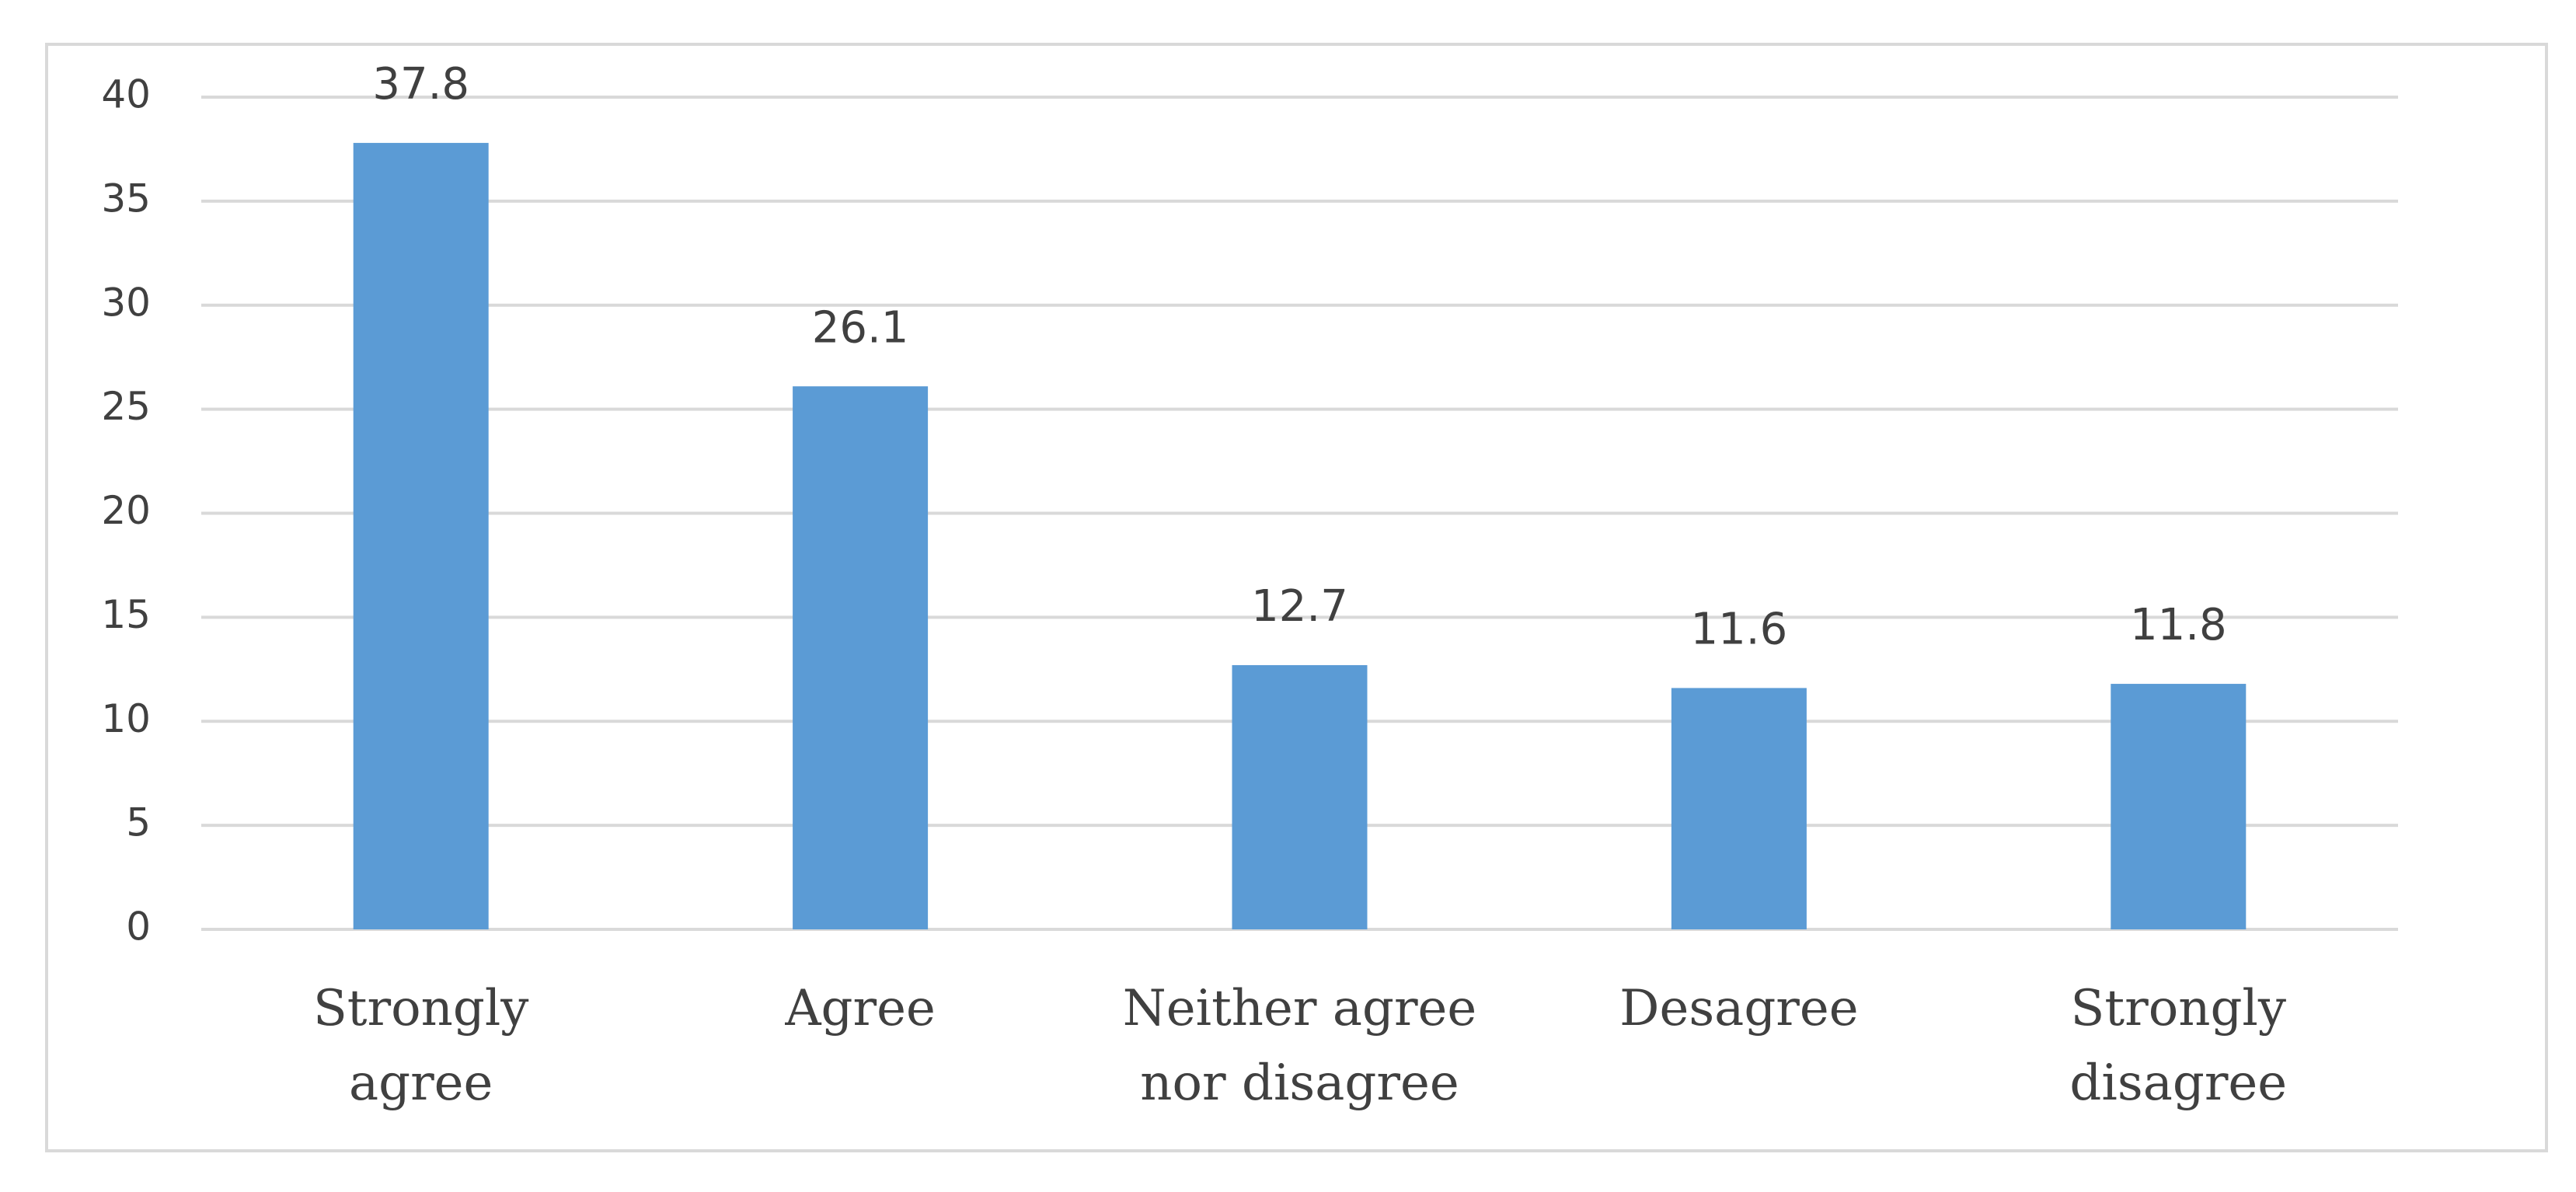  I want to click on y-tick-label: 25, so click(126, 406).